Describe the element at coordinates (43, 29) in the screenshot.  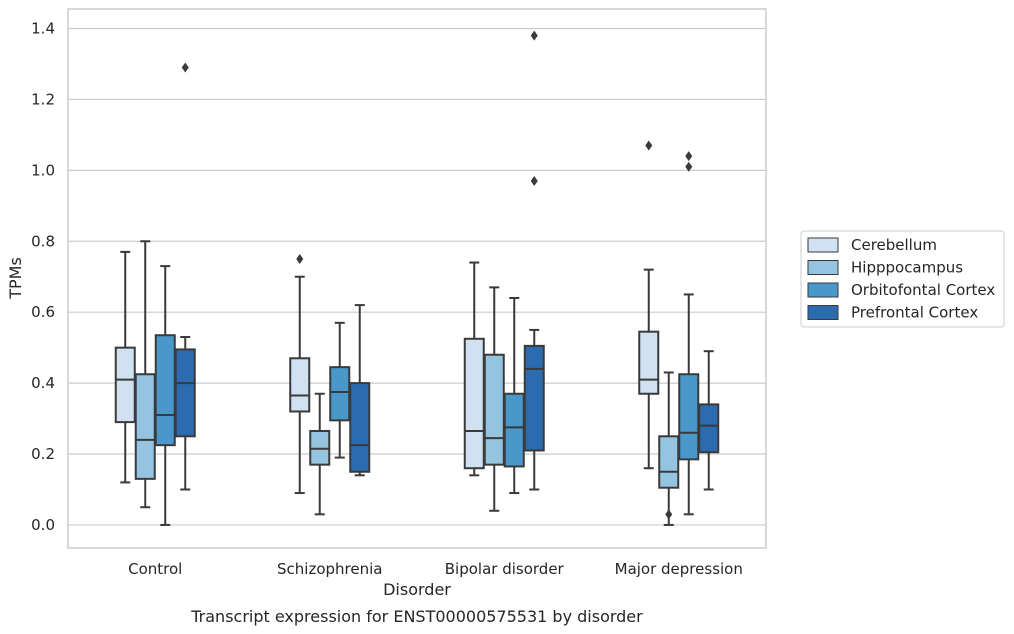
I see `y-tick-label: 1.4` at that location.